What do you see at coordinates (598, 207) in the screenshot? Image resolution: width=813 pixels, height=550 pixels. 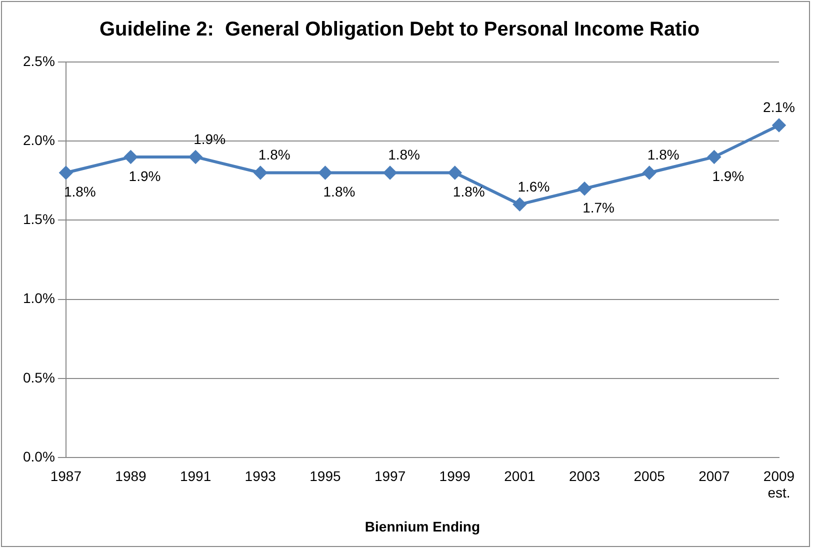 I see `data-label: 1.7%` at bounding box center [598, 207].